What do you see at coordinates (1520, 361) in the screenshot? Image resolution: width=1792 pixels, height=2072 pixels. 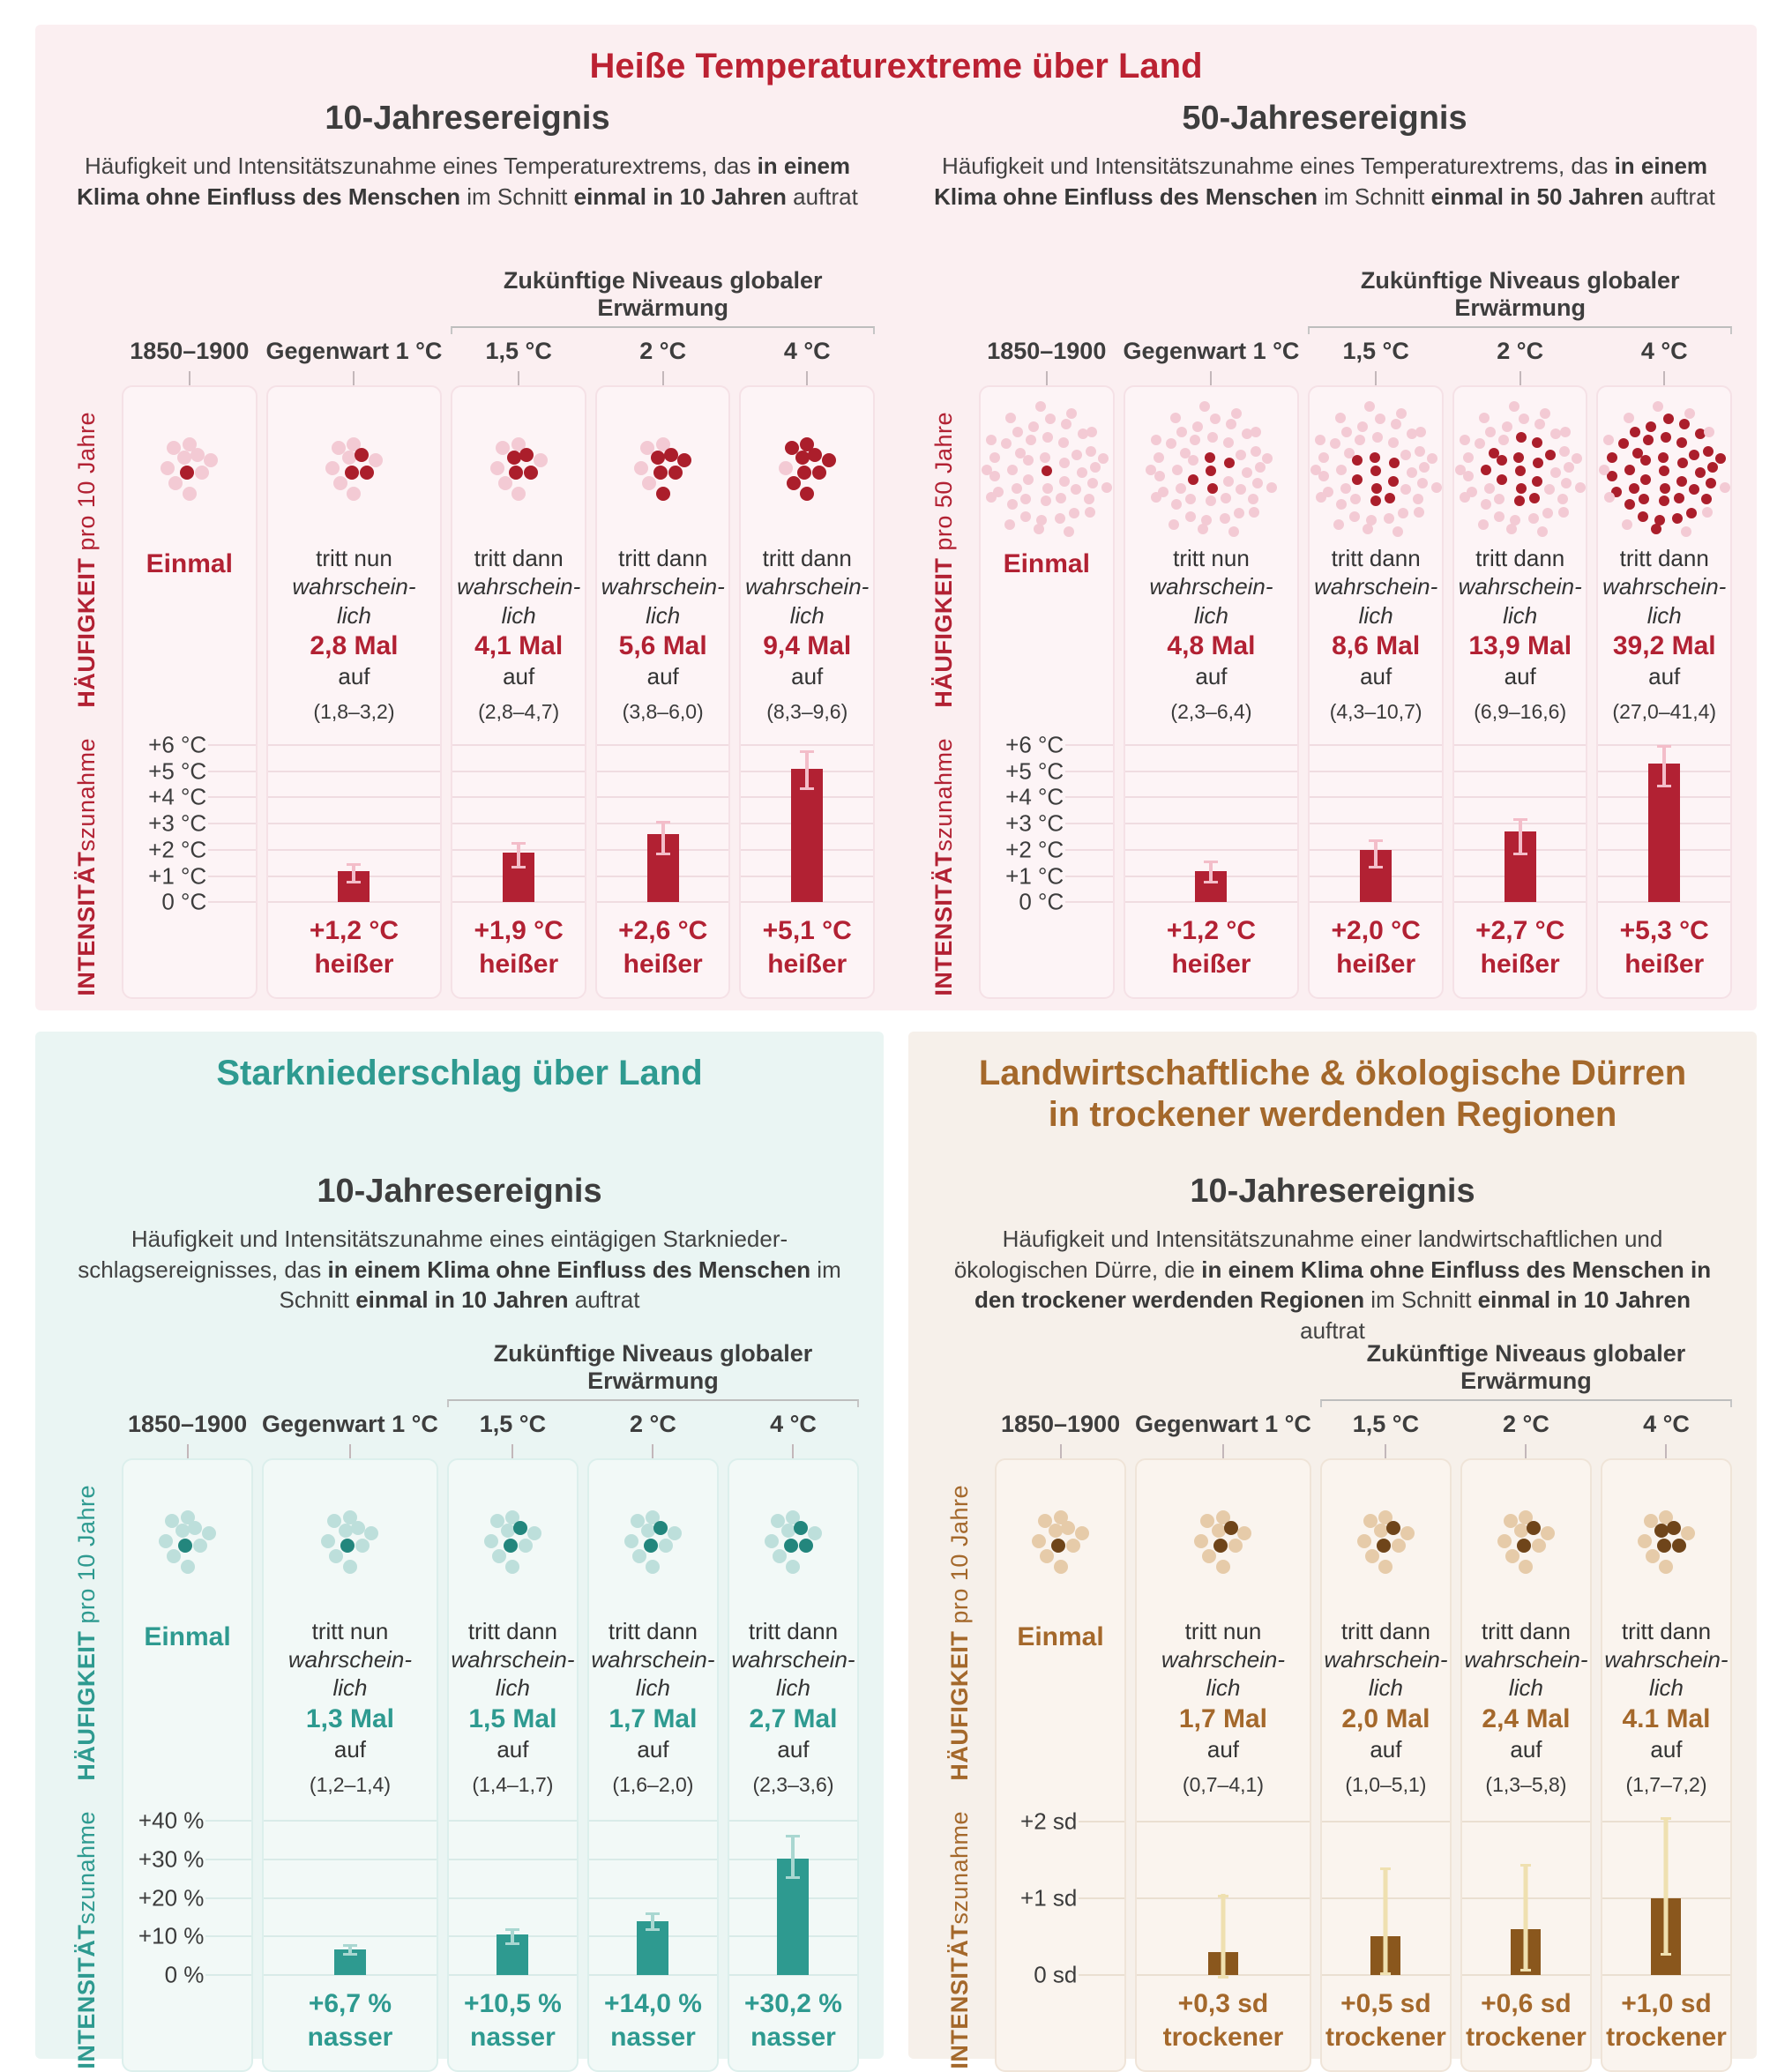 I see `column-header: 2 °C` at bounding box center [1520, 361].